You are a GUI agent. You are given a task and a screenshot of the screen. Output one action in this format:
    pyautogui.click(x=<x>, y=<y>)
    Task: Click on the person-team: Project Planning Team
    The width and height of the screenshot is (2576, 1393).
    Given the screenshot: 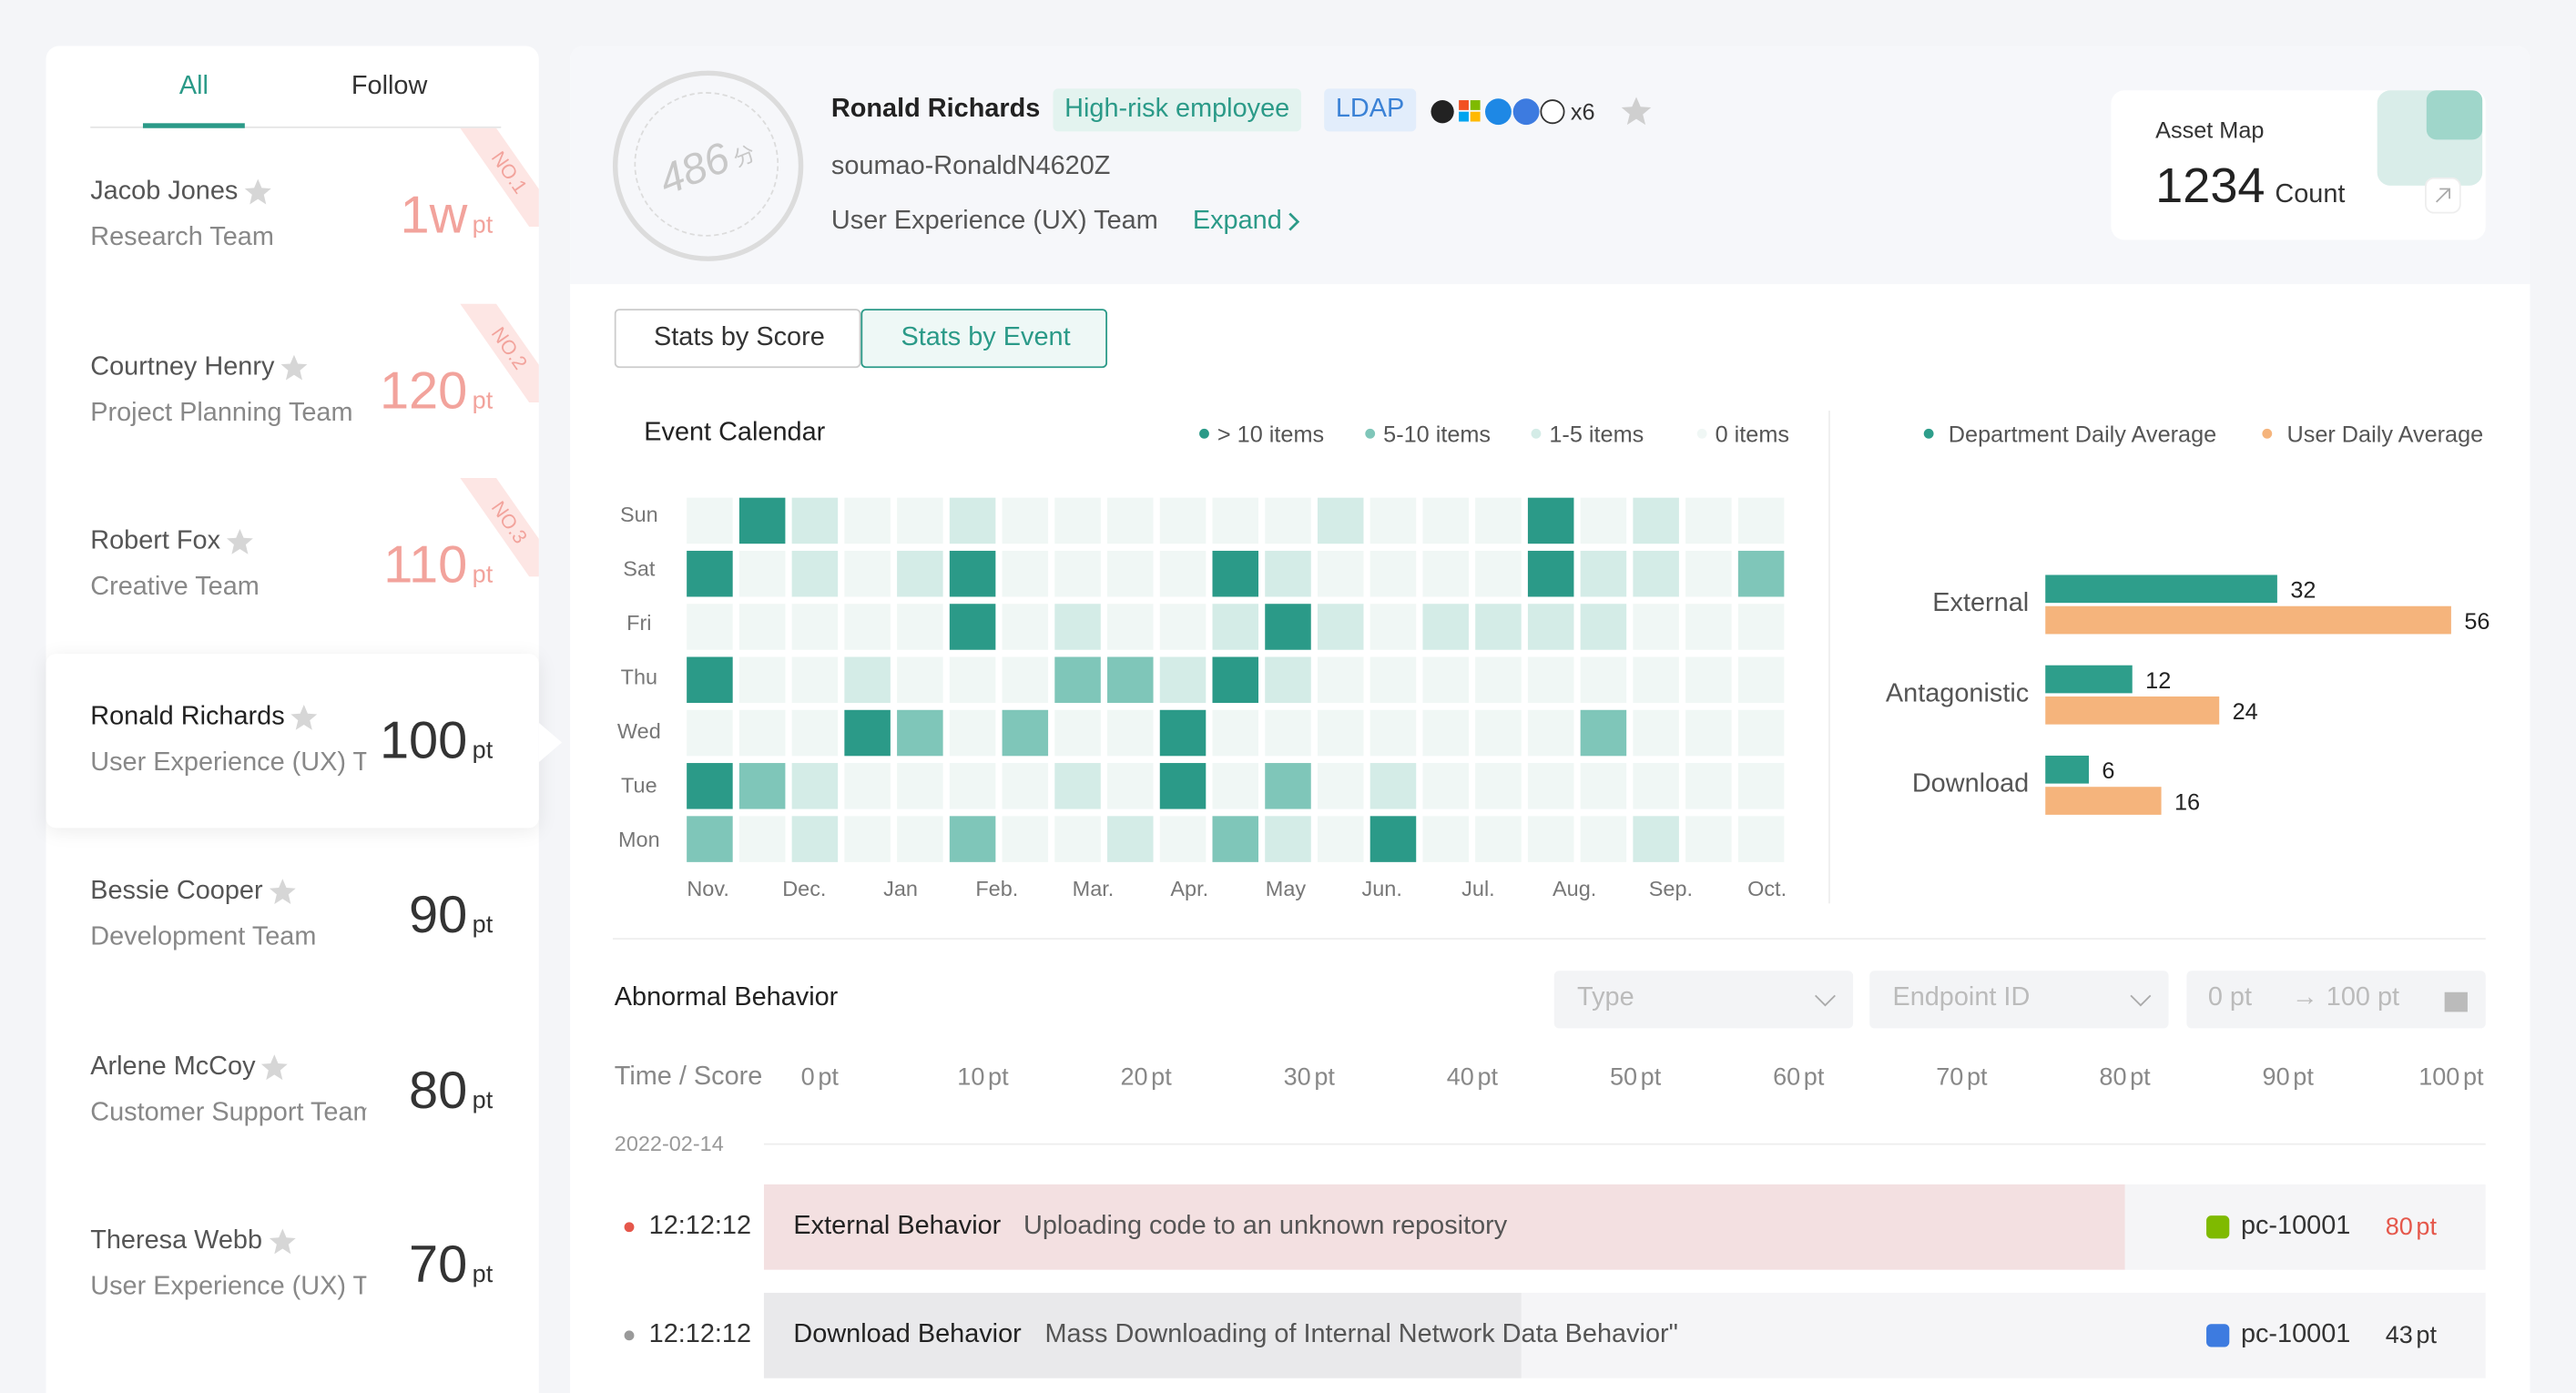 What is the action you would take?
    pyautogui.click(x=221, y=412)
    